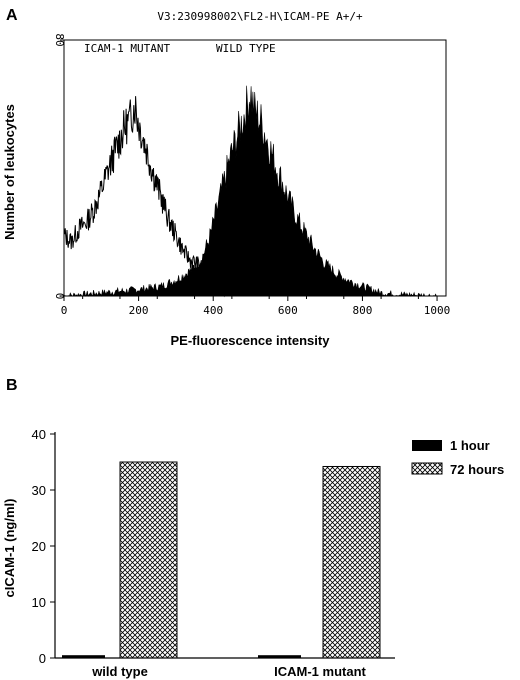 The height and width of the screenshot is (680, 520). Describe the element at coordinates (145, 197) in the screenshot. I see `series-icam-mutant-line` at that location.